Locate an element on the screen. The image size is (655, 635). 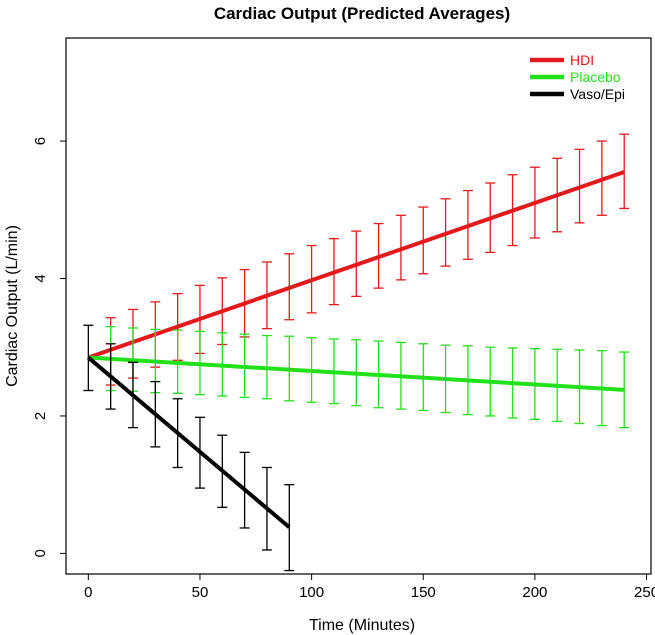
x-tick-label: 150 is located at coordinates (423, 592).